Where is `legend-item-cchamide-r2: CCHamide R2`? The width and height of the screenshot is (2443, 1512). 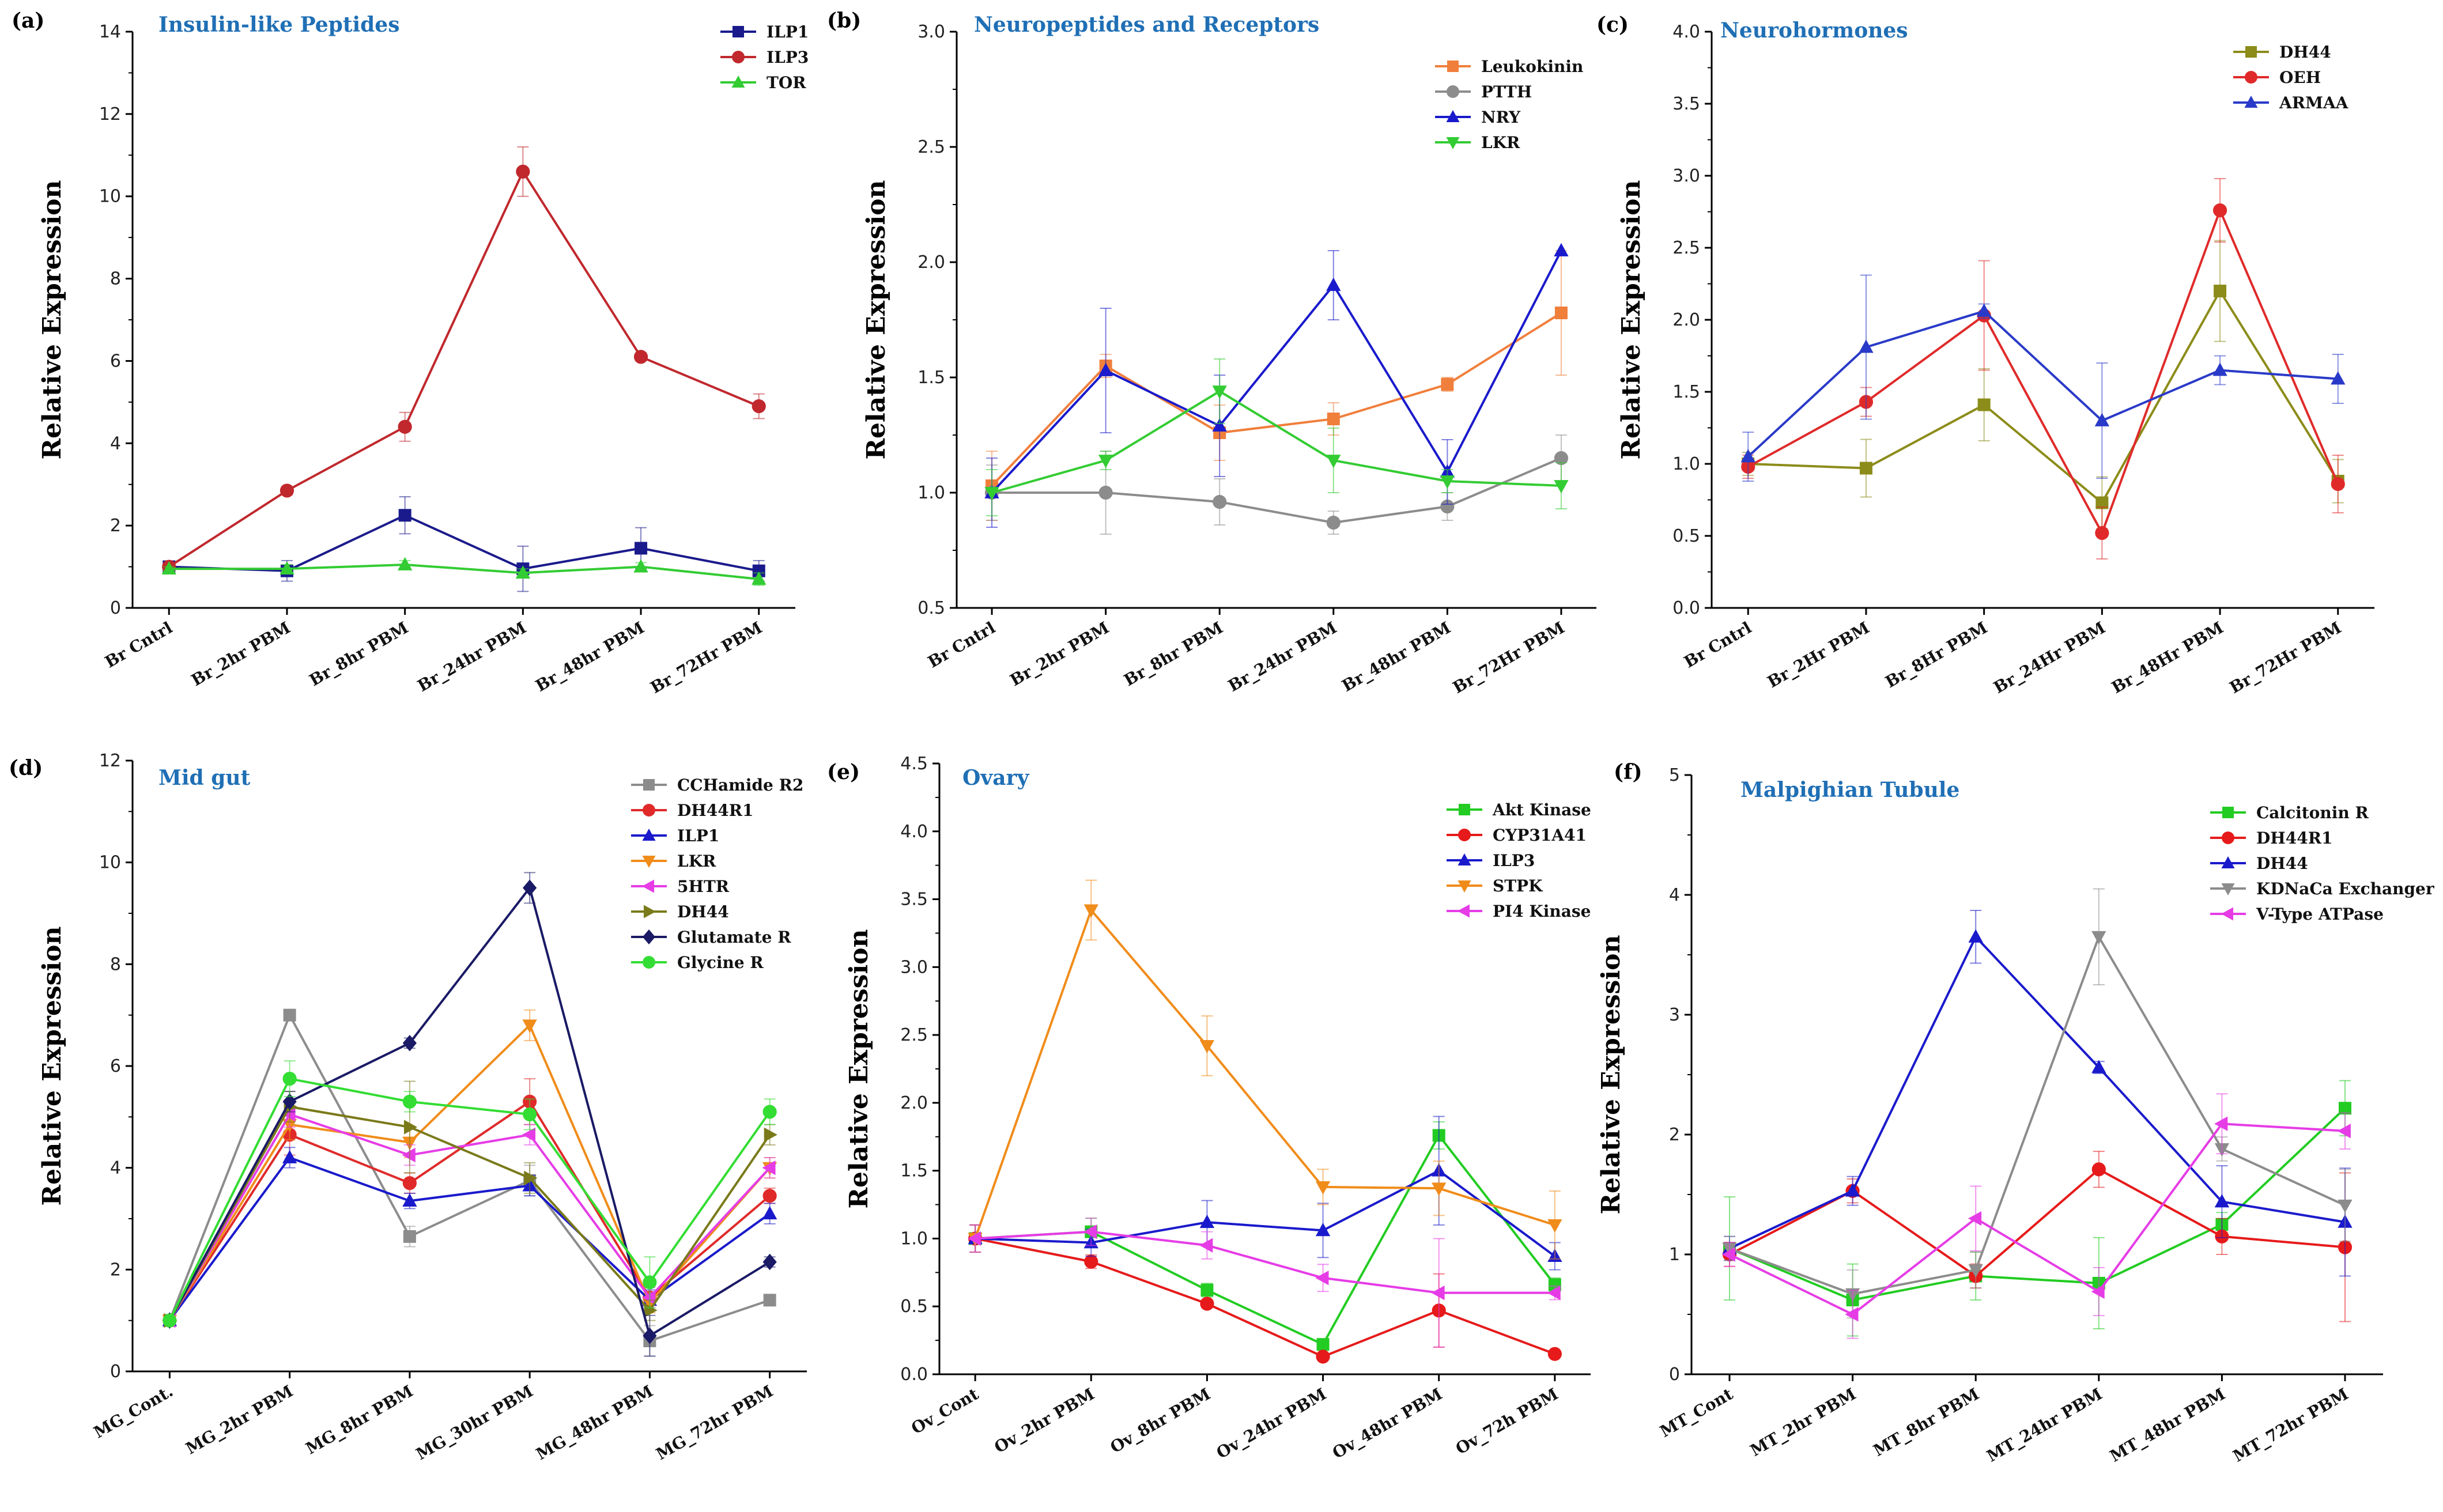 legend-item-cchamide-r2: CCHamide R2 is located at coordinates (717, 785).